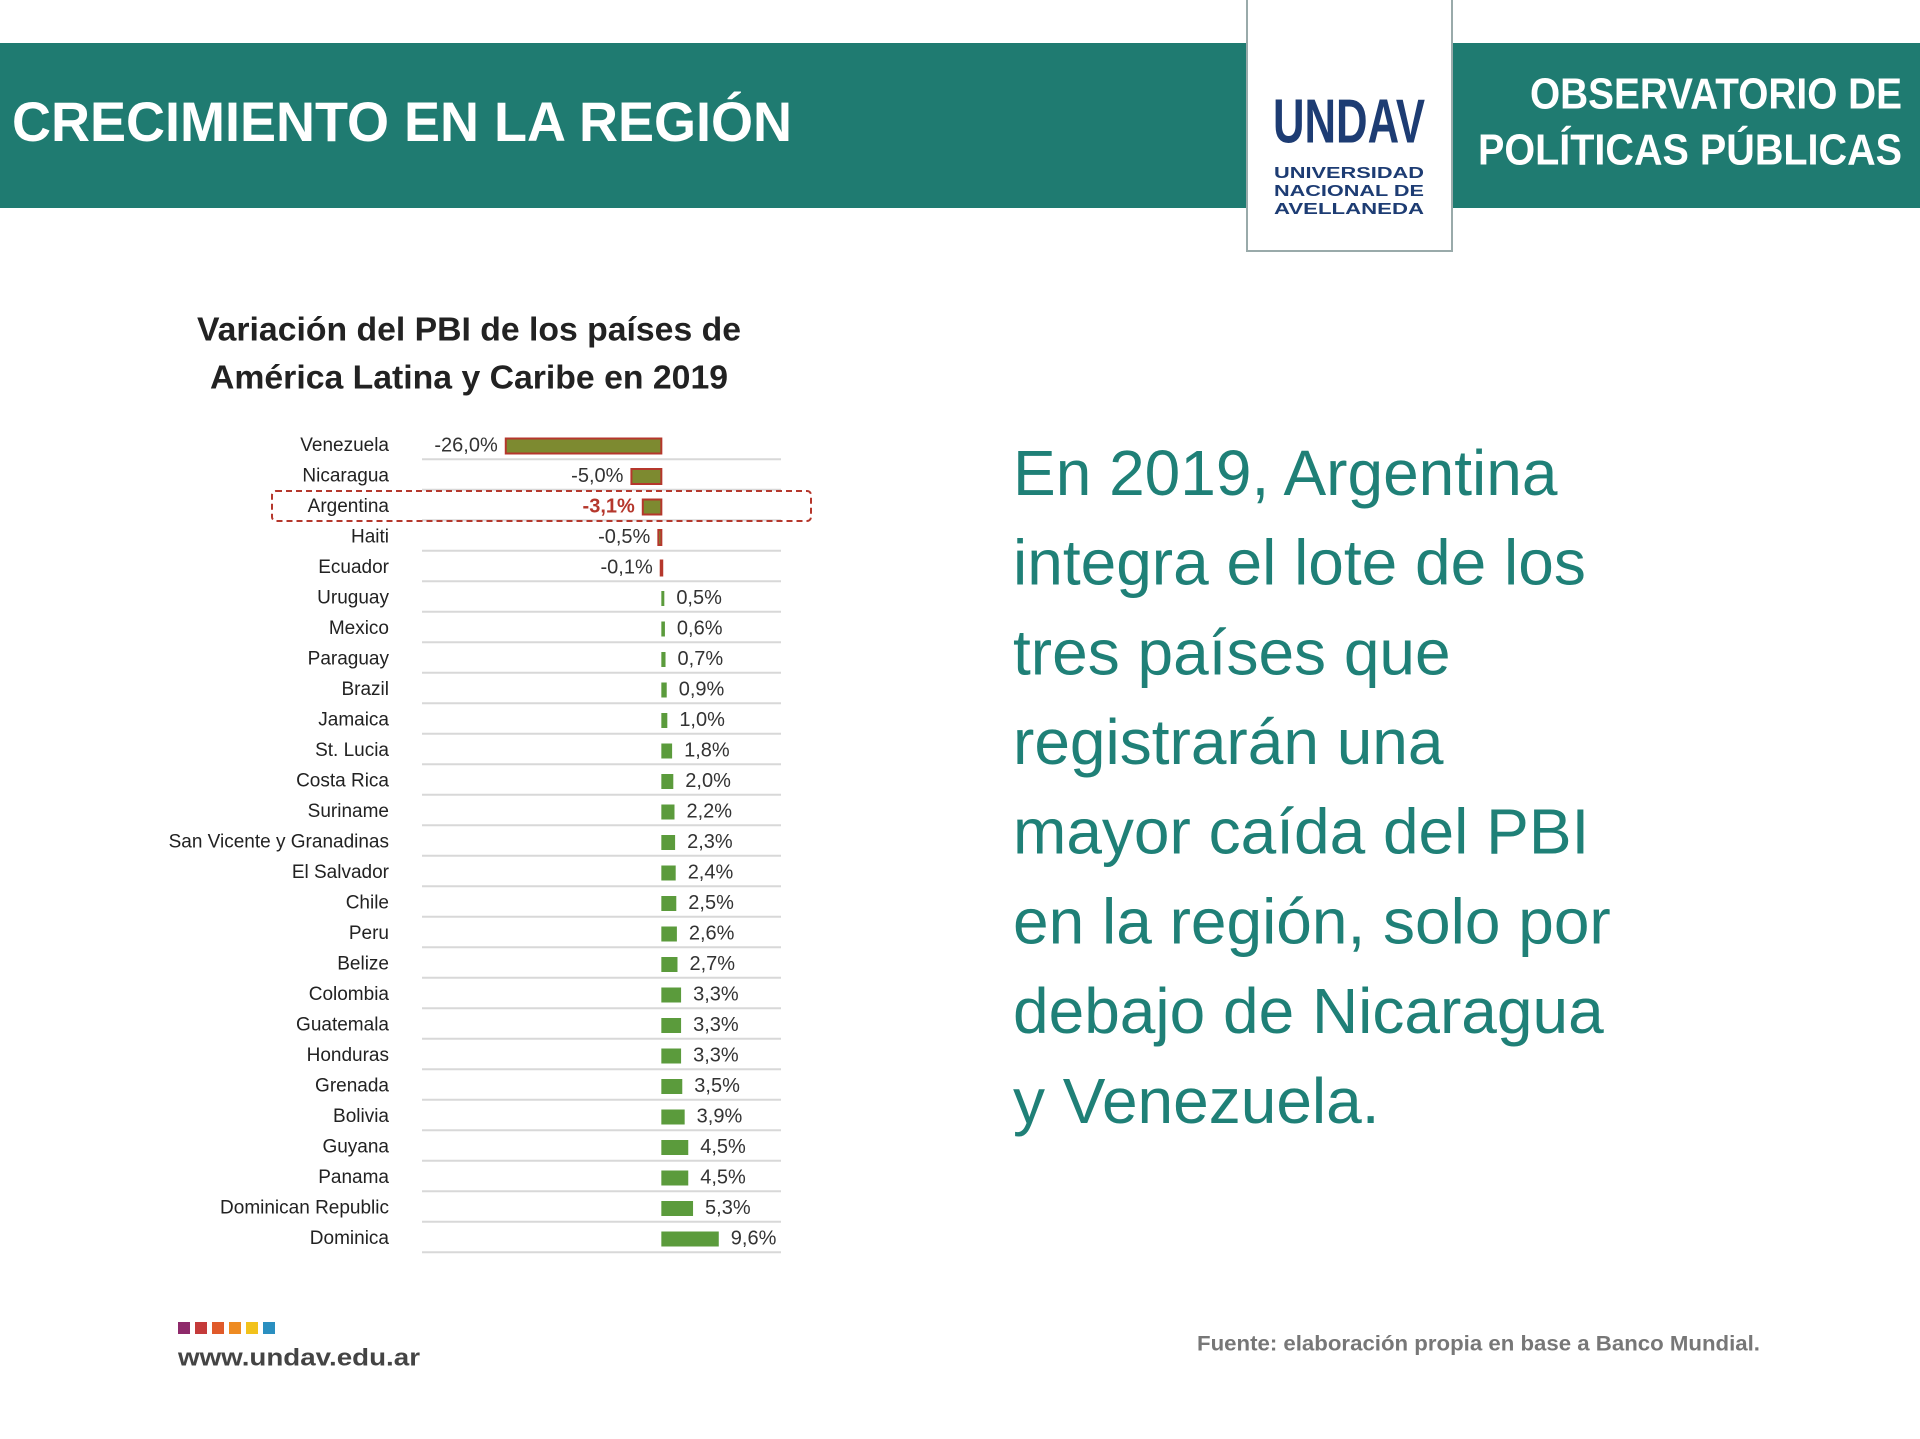 The height and width of the screenshot is (1439, 1920). What do you see at coordinates (707, 750) in the screenshot?
I see `value-label: 1,8%` at bounding box center [707, 750].